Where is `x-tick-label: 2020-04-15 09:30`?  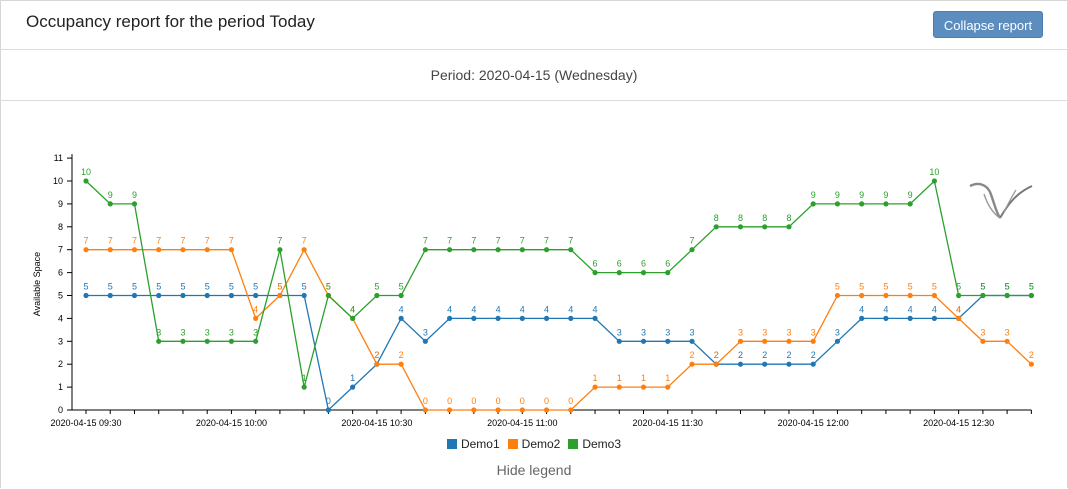 x-tick-label: 2020-04-15 09:30 is located at coordinates (85, 423).